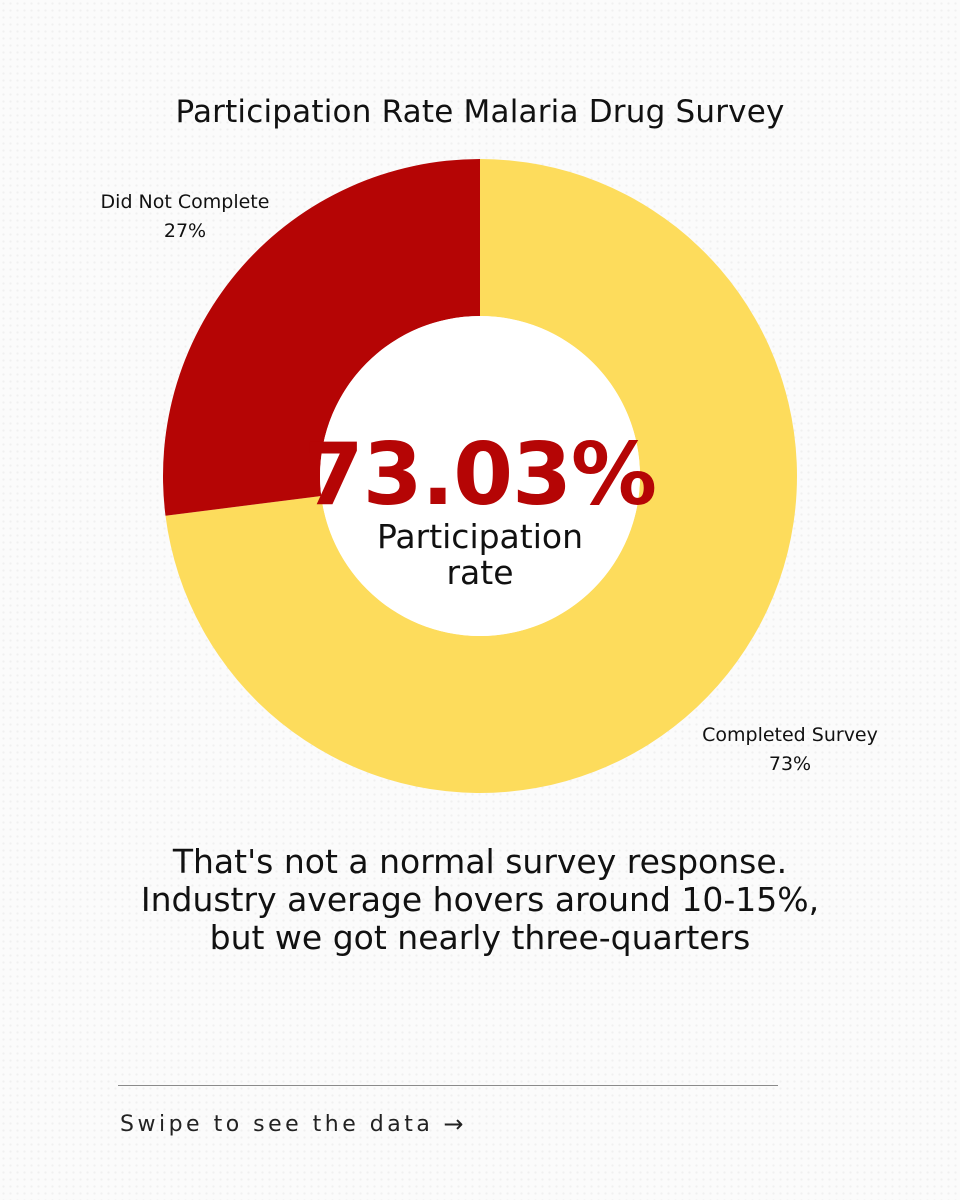  What do you see at coordinates (790, 750) in the screenshot?
I see `completed-survey-label: Completed Survey 73%` at bounding box center [790, 750].